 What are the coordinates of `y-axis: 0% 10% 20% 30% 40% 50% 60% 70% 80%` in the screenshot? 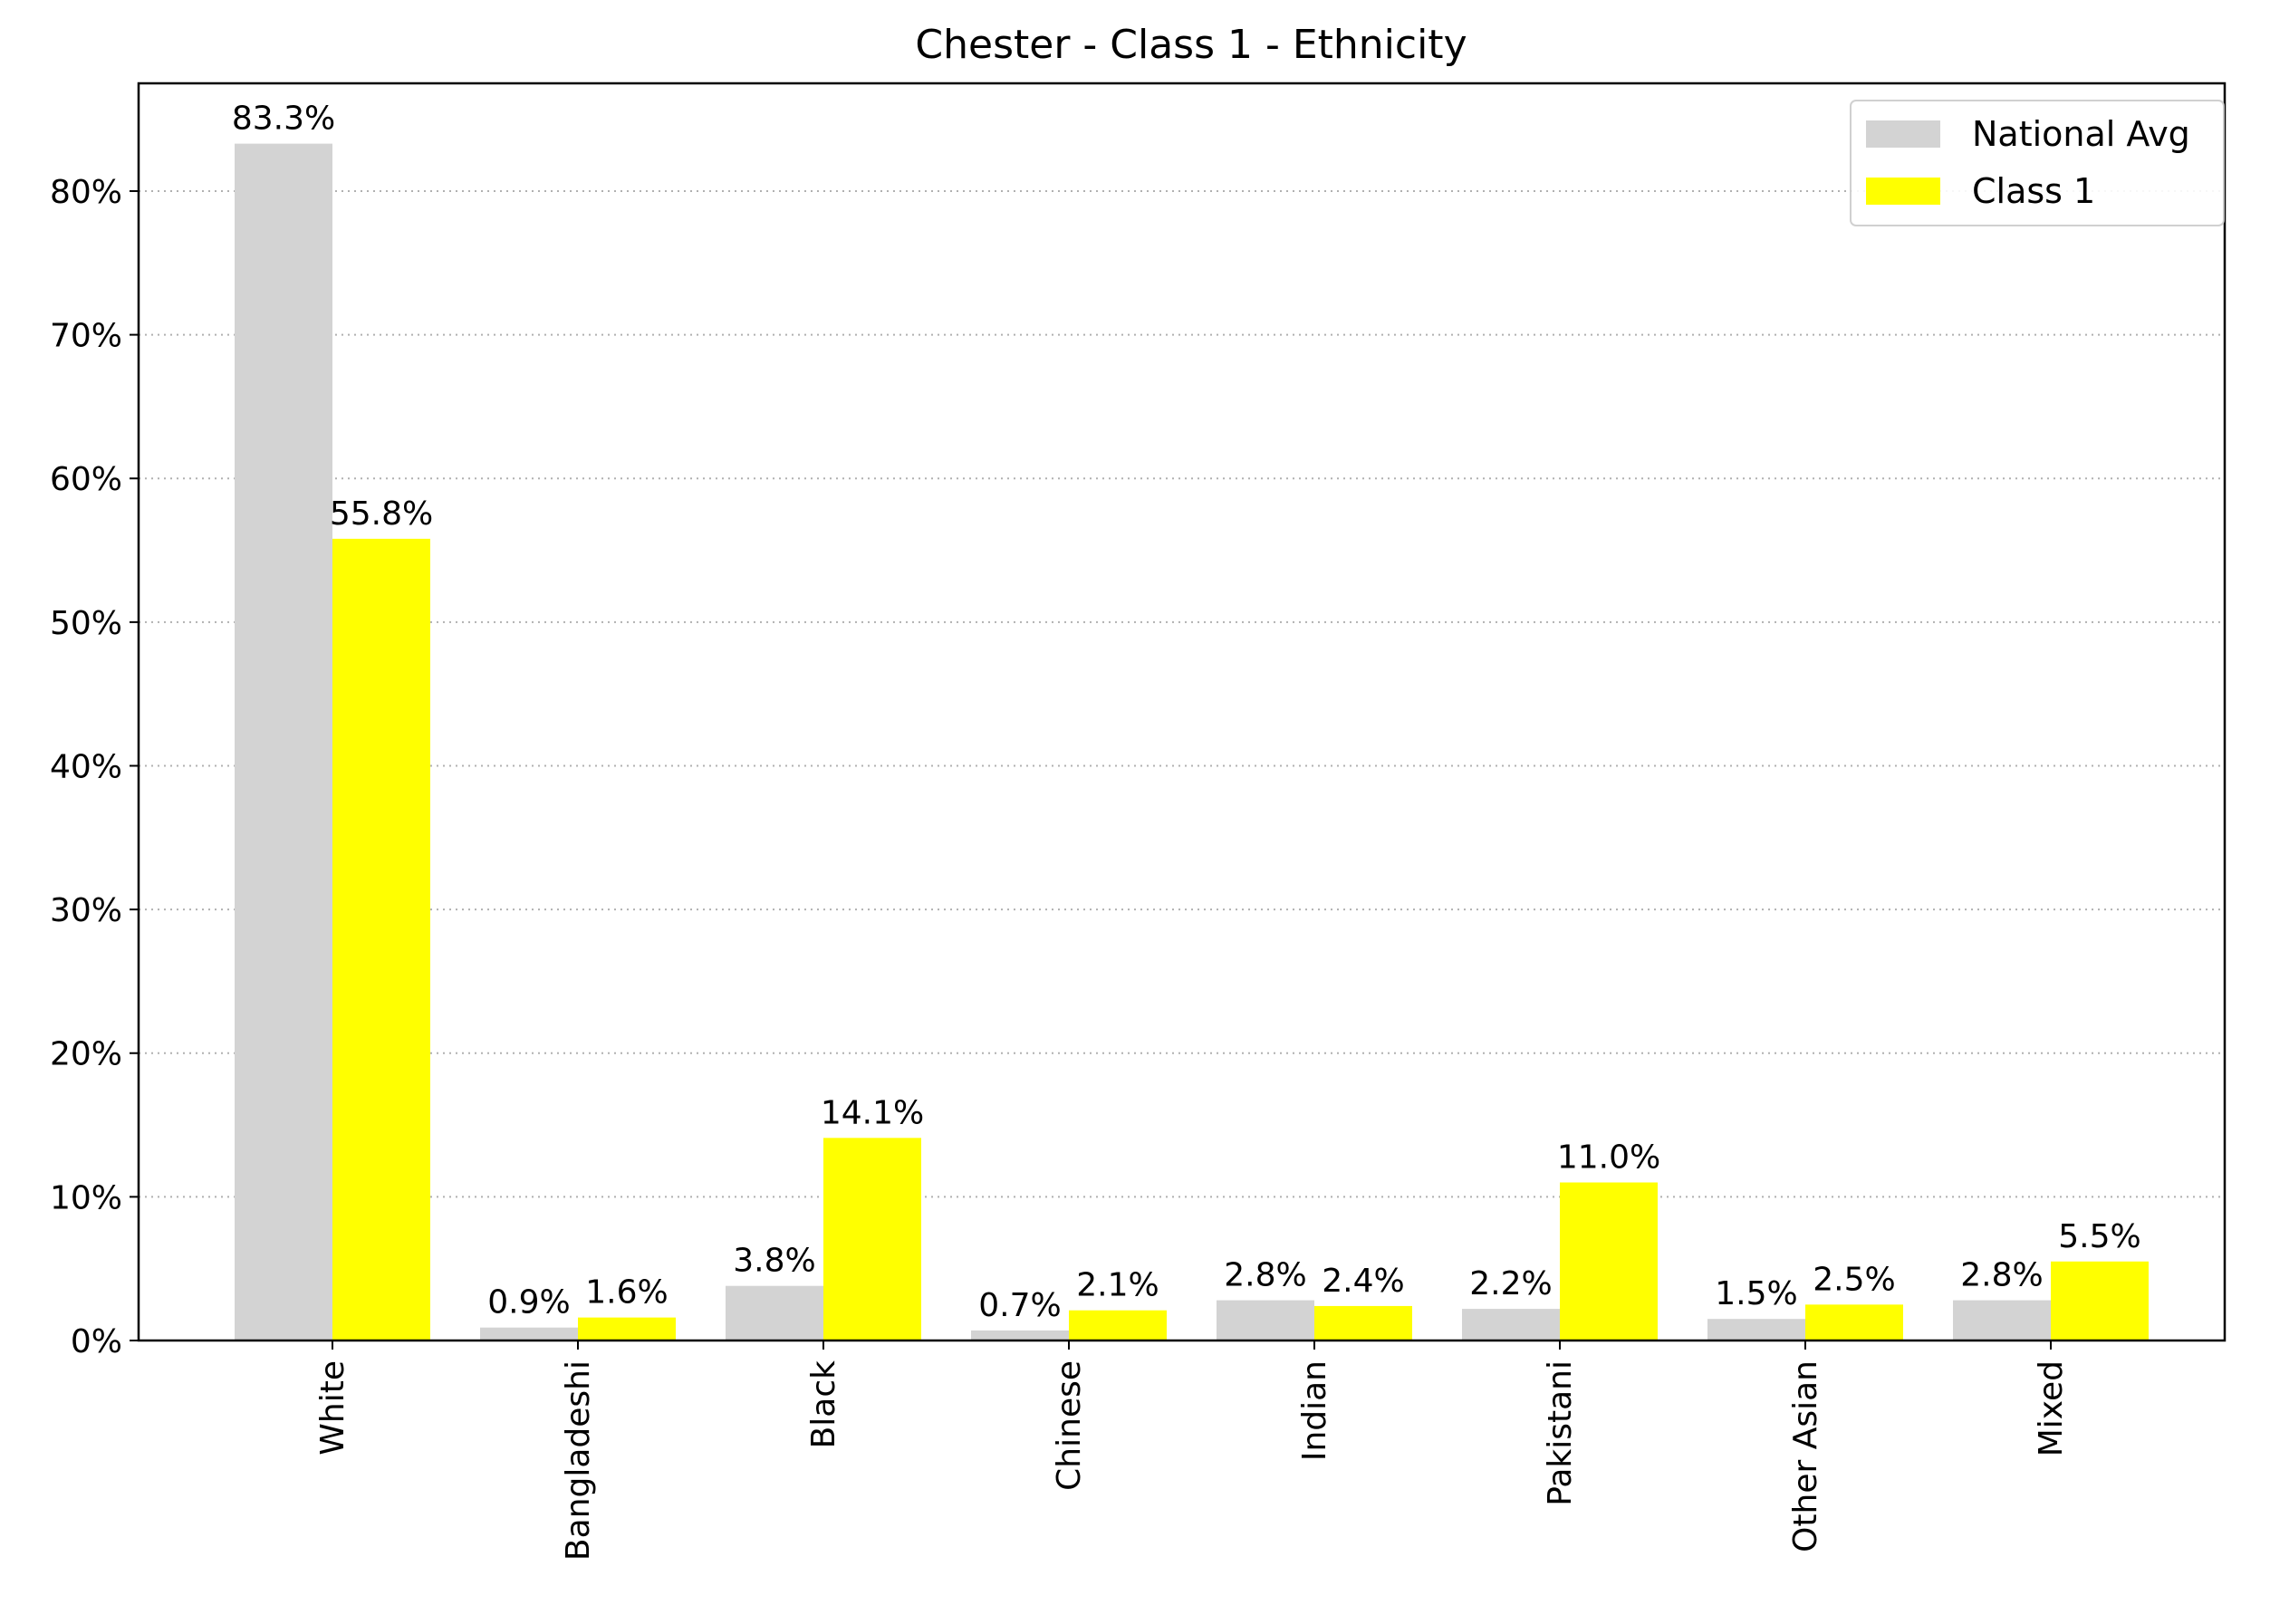 It's located at (94, 767).